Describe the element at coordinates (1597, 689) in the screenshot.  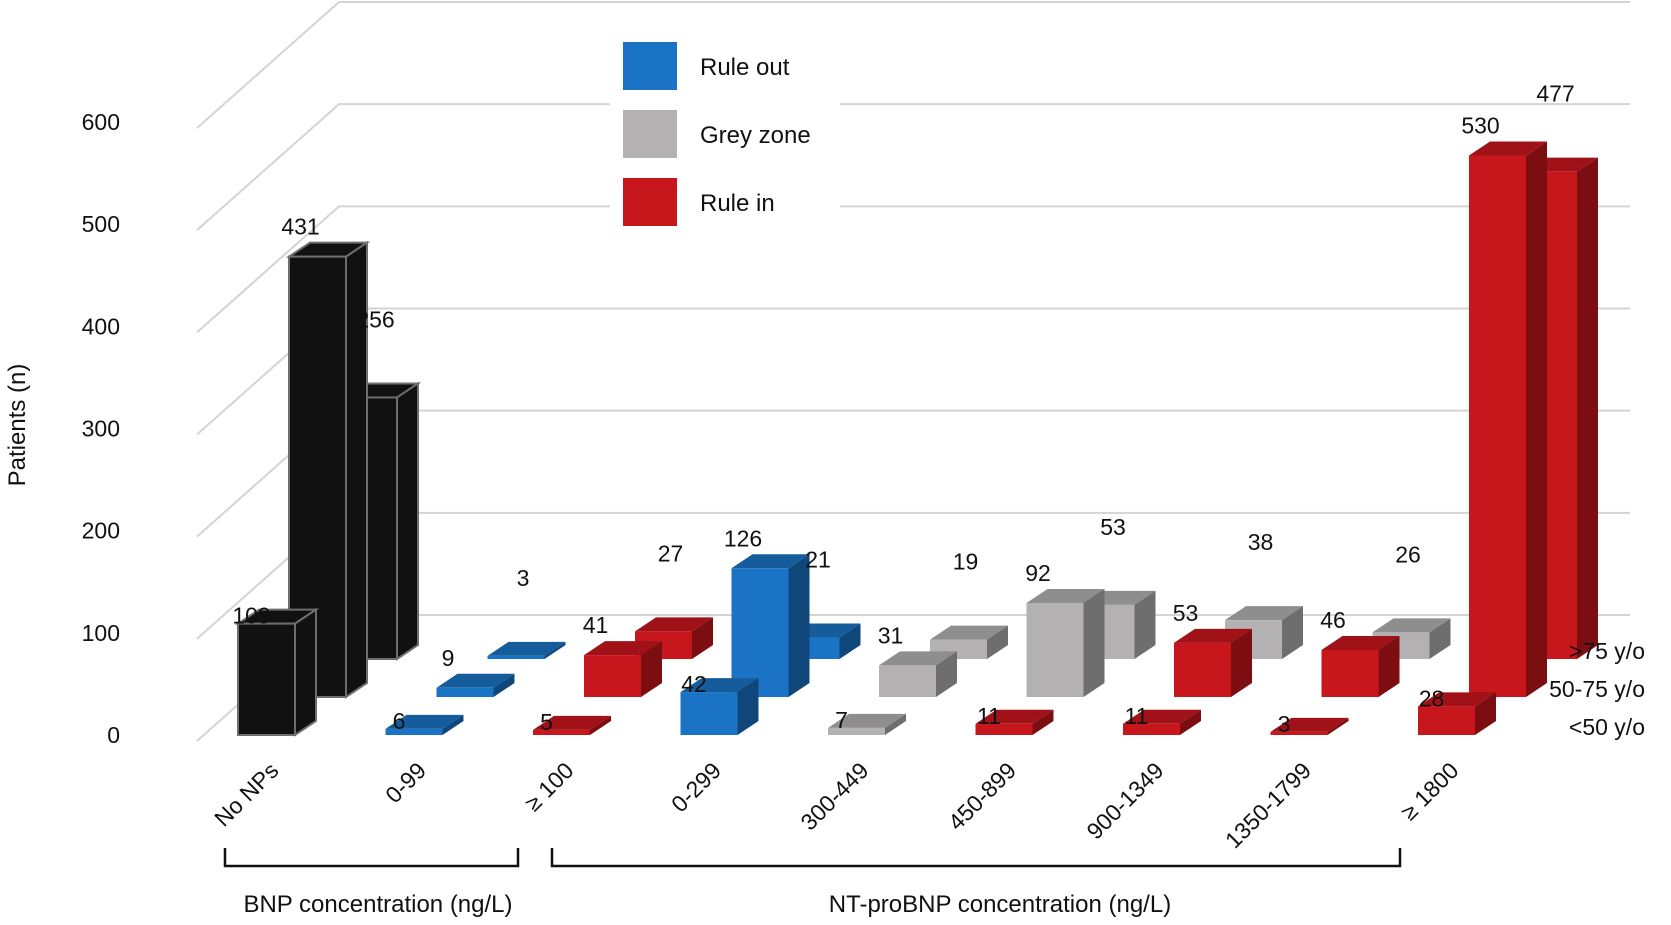
I see `depth-axis: <50 y/o 50-75 y/o >75 y/o` at that location.